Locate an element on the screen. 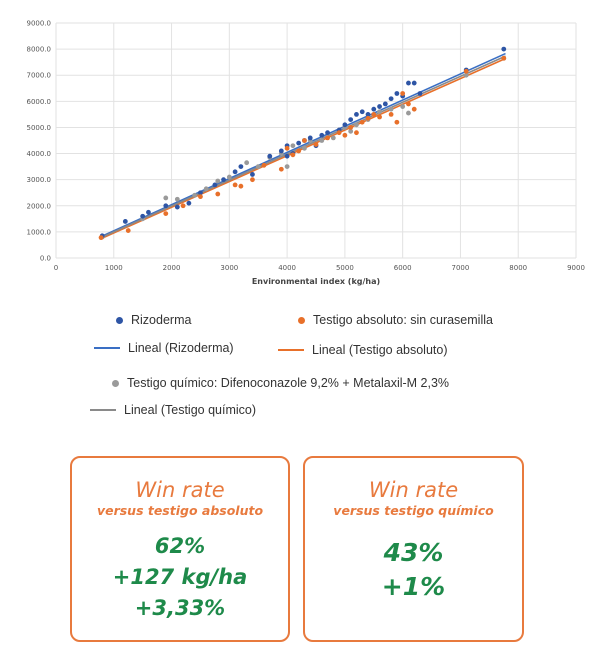  legend-label: Lineal (Testigo absoluto) is located at coordinates (380, 350).